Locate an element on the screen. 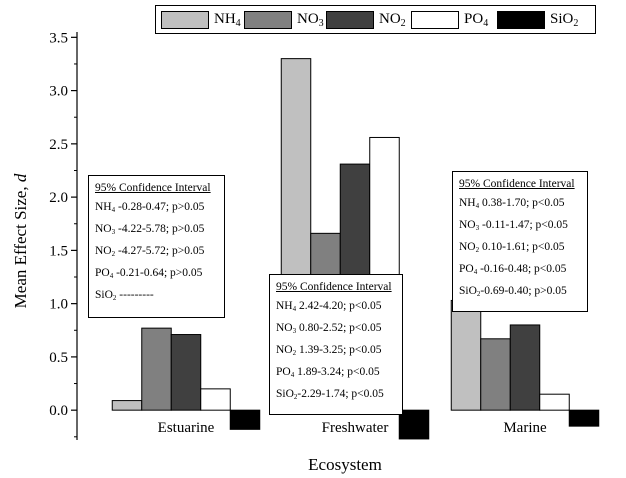 This screenshot has height=478, width=626. y-tick-label: 2.0 is located at coordinates (58, 198).